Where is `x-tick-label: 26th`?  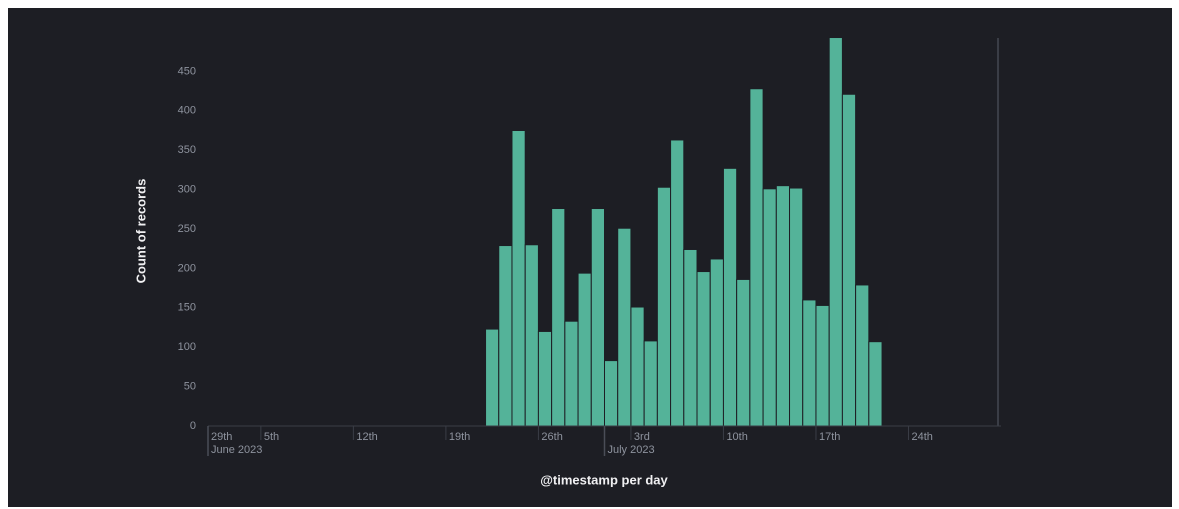 x-tick-label: 26th is located at coordinates (551, 437).